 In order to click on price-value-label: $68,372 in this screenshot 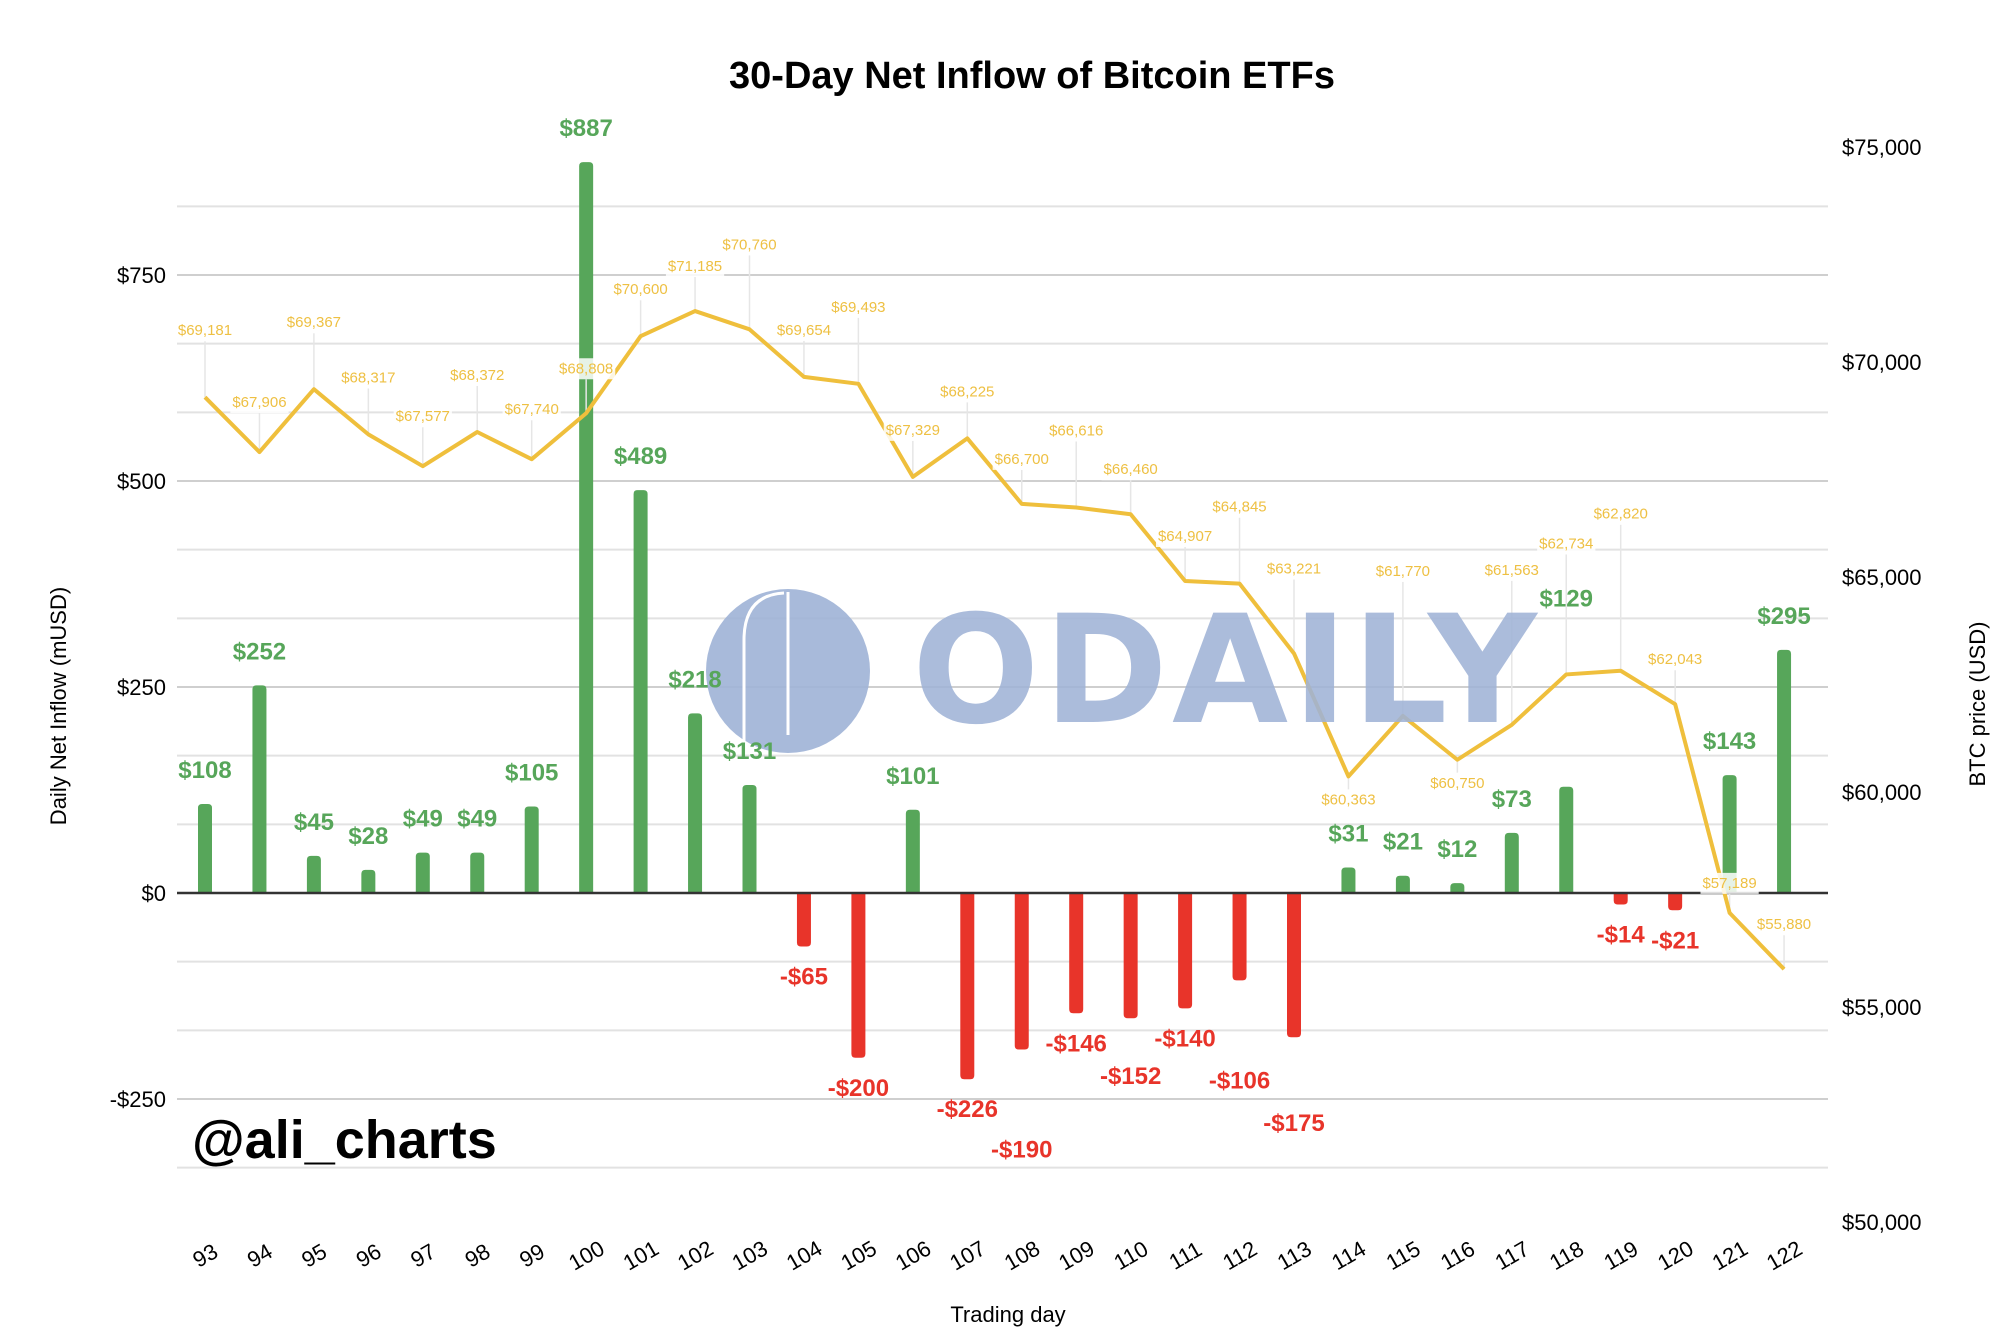, I will do `click(477, 375)`.